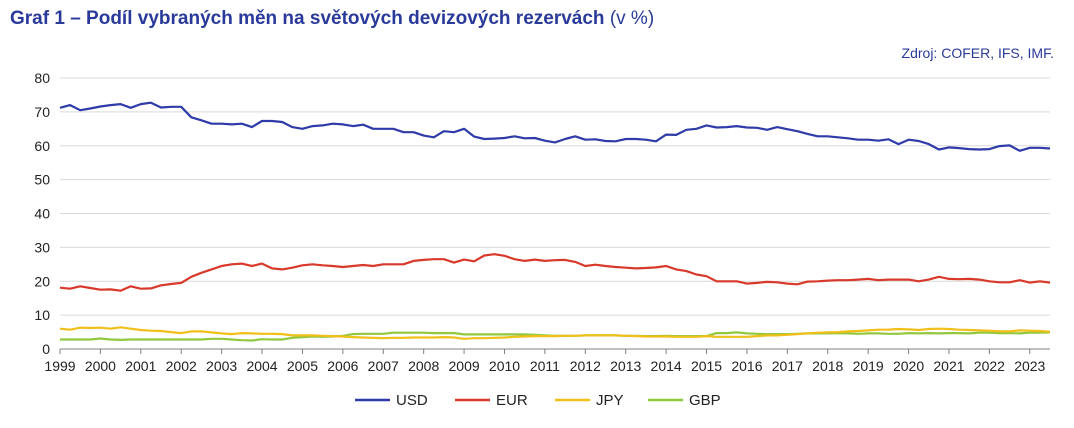  I want to click on x-tick-label: 2012, so click(585, 366).